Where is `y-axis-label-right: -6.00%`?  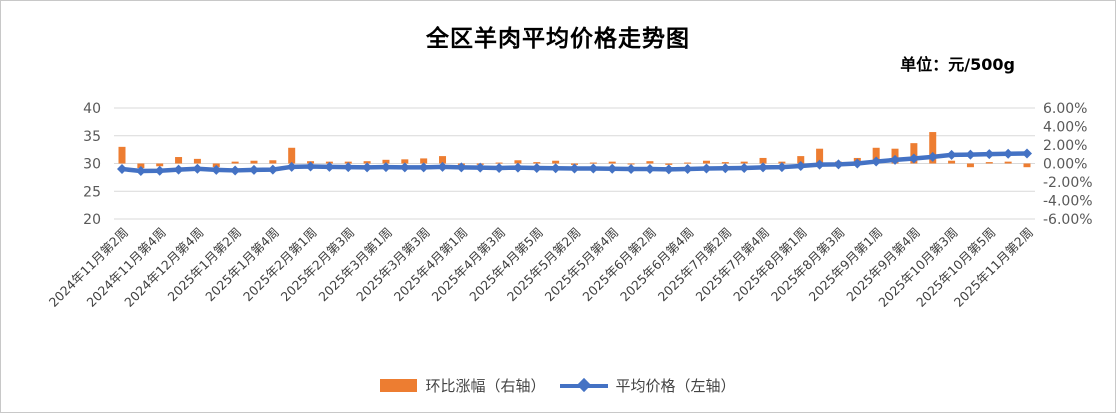 y-axis-label-right: -6.00% is located at coordinates (1068, 220).